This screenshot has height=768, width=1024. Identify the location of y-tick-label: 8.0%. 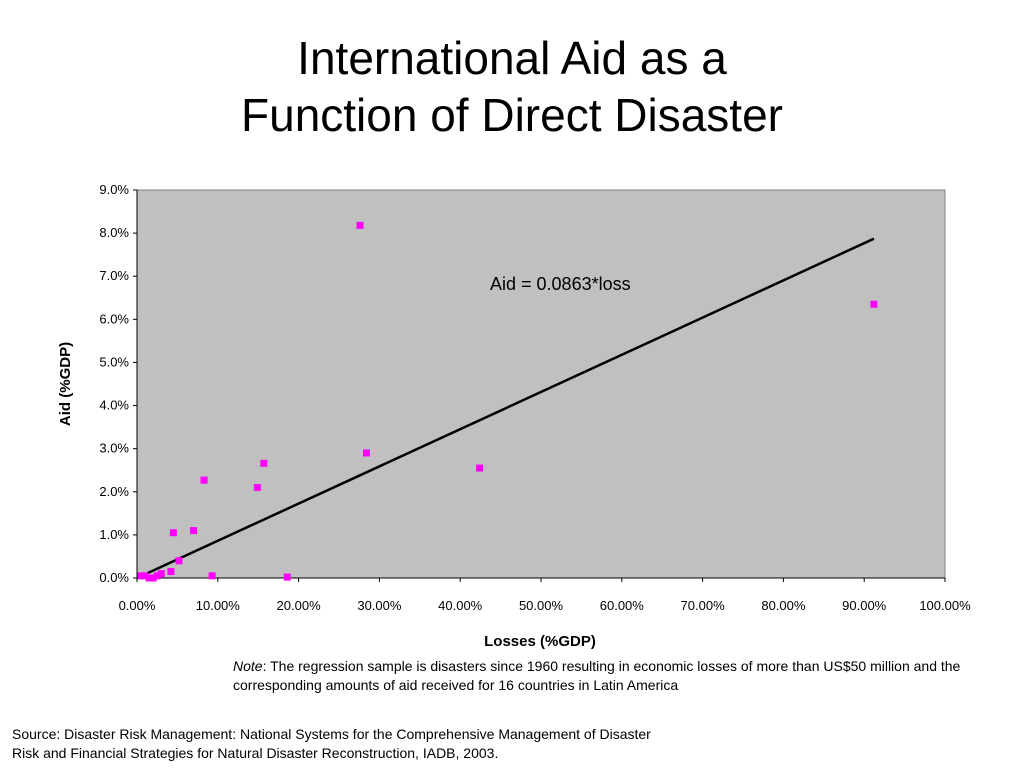
(114, 232).